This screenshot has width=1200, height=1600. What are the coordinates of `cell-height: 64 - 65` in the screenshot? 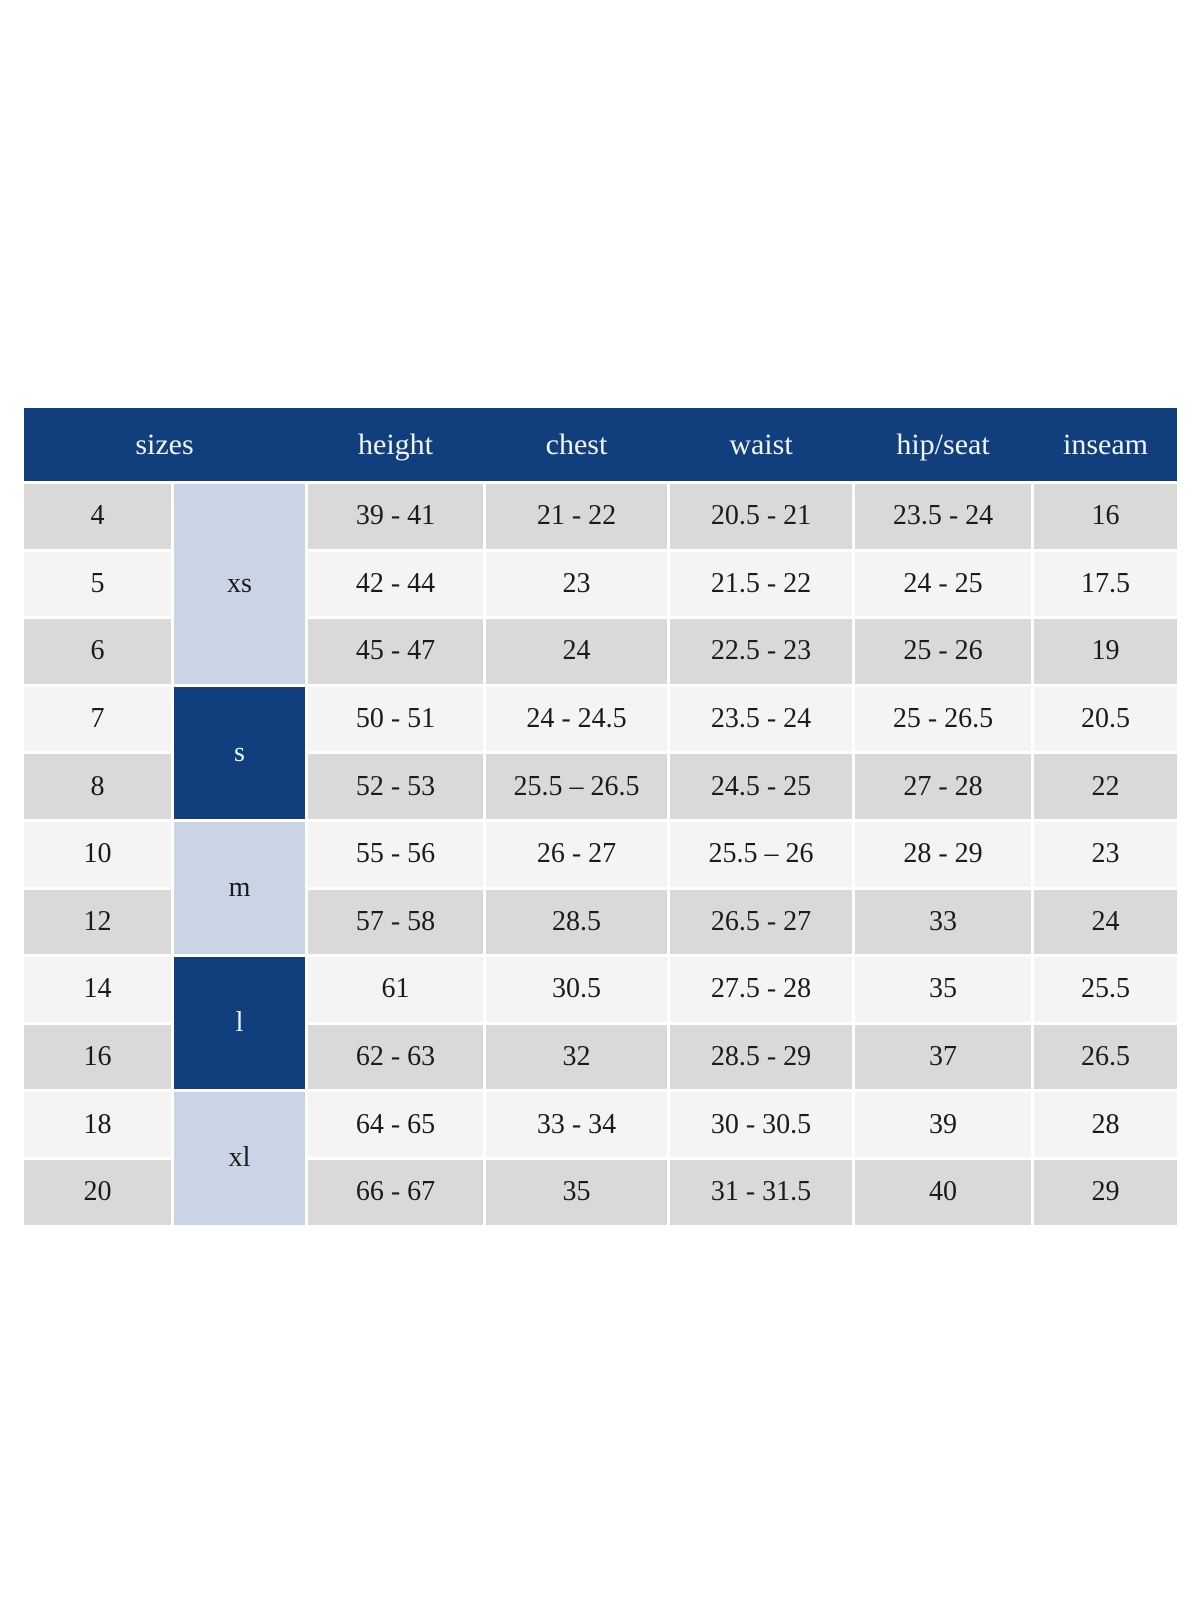 It's located at (395, 1124).